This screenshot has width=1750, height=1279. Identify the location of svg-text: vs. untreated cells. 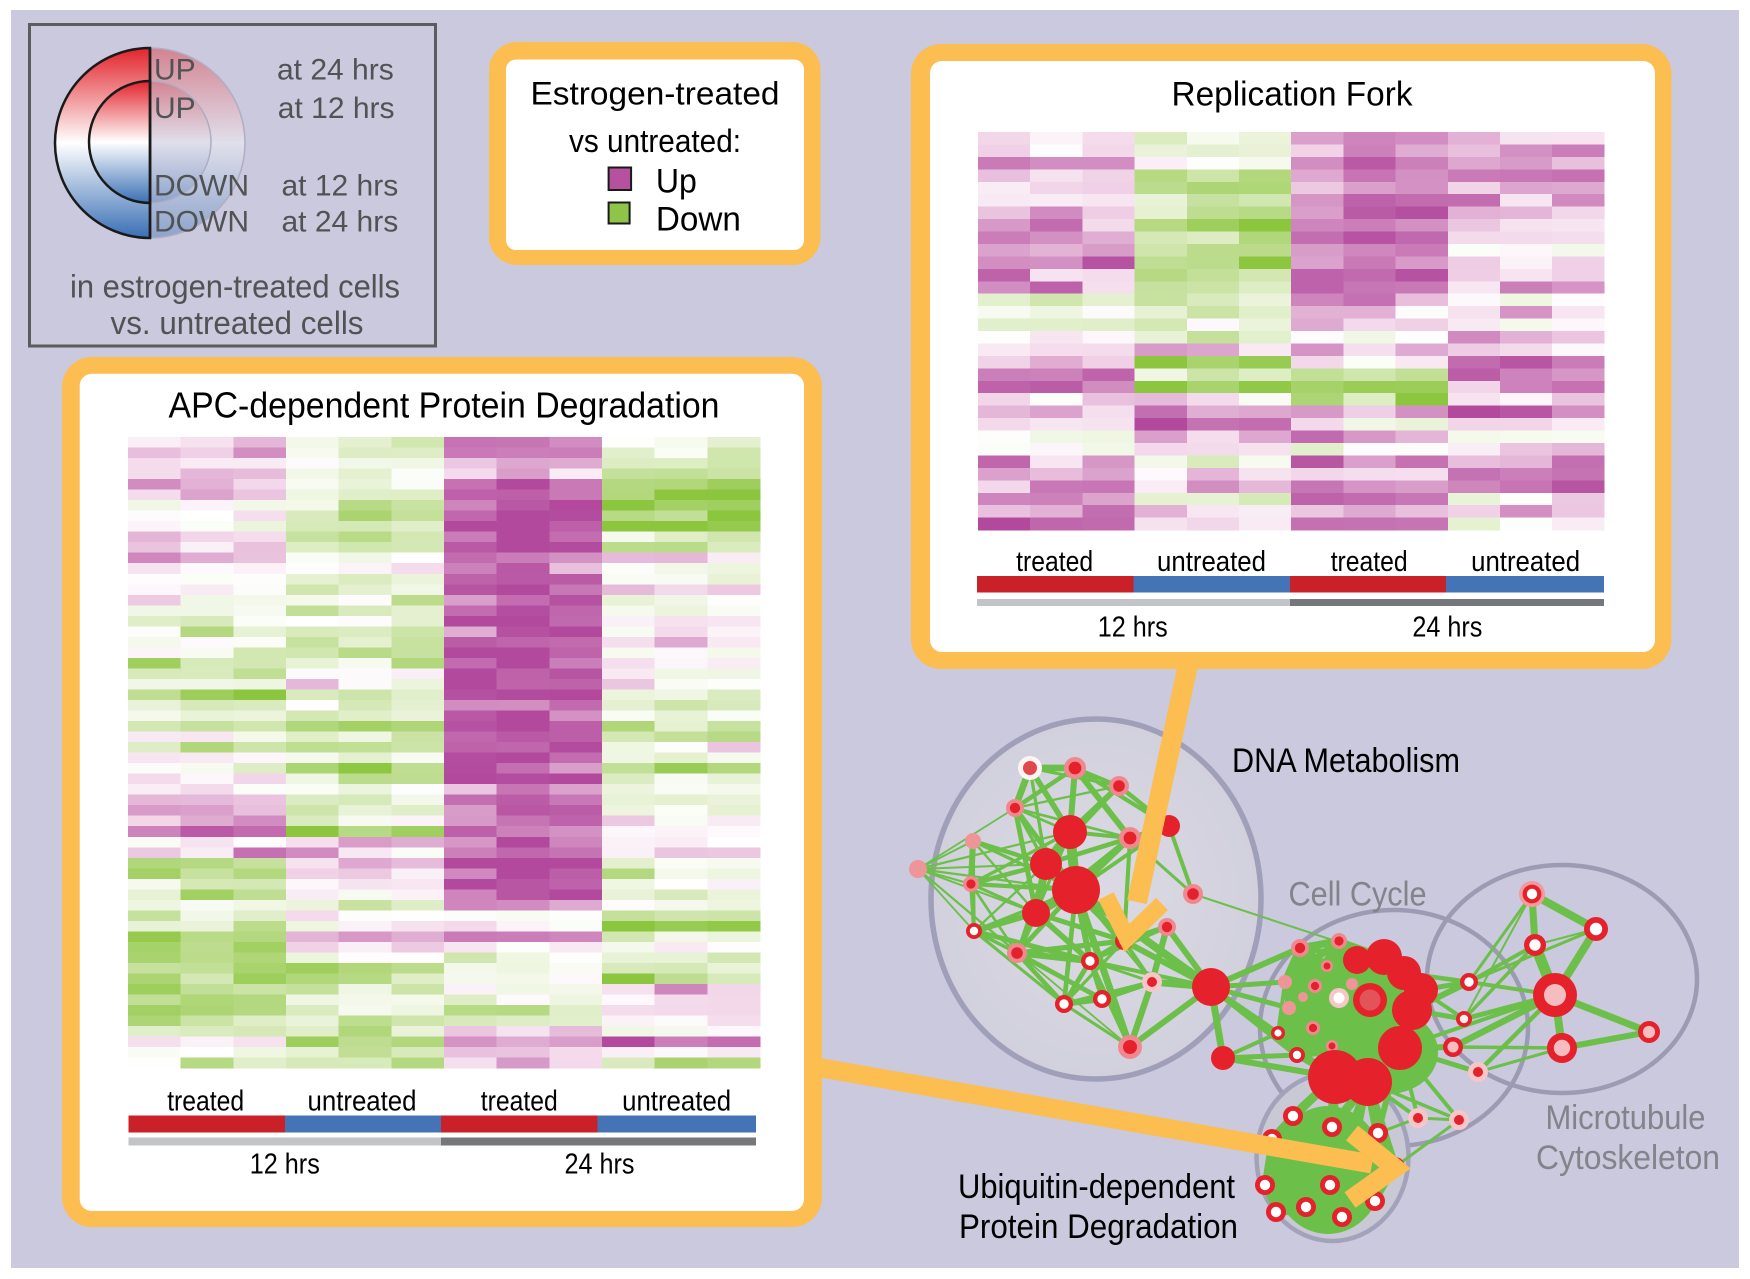
(237, 323).